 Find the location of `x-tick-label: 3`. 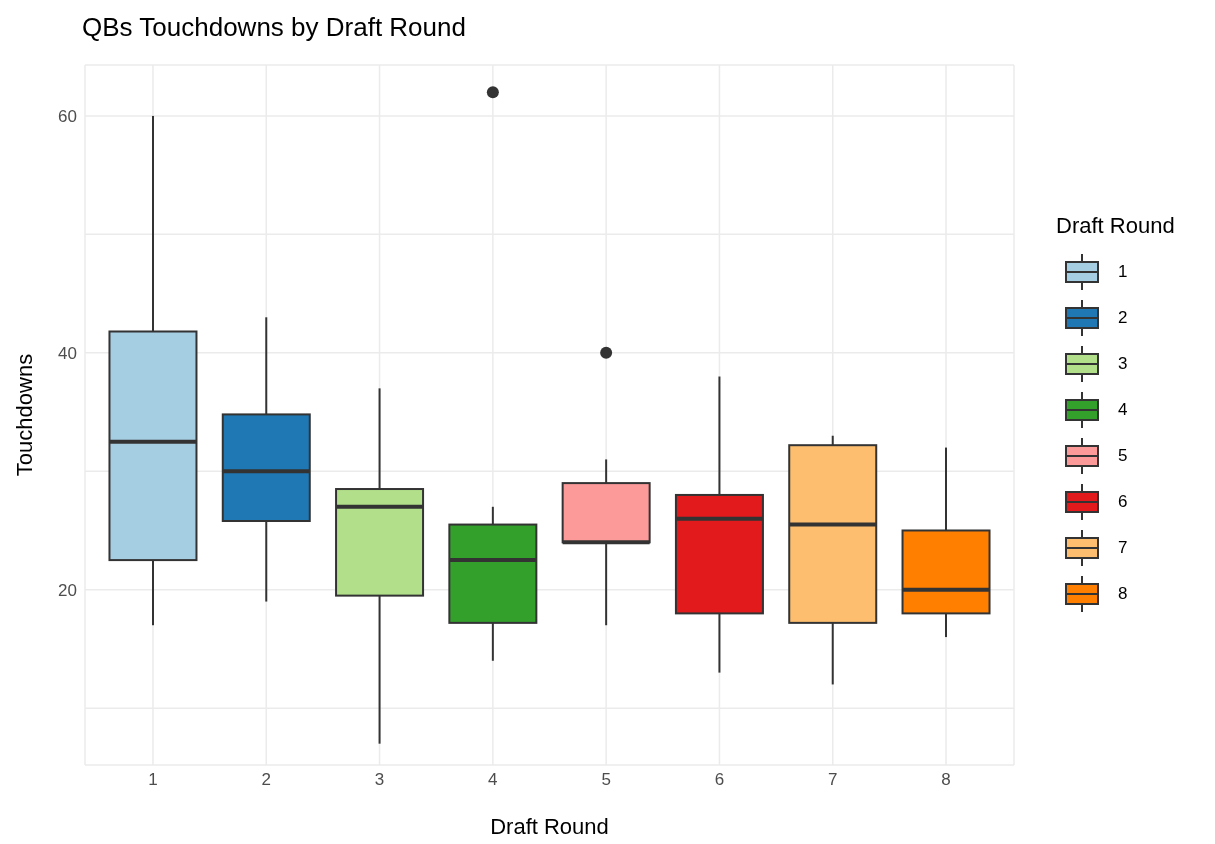

x-tick-label: 3 is located at coordinates (379, 780).